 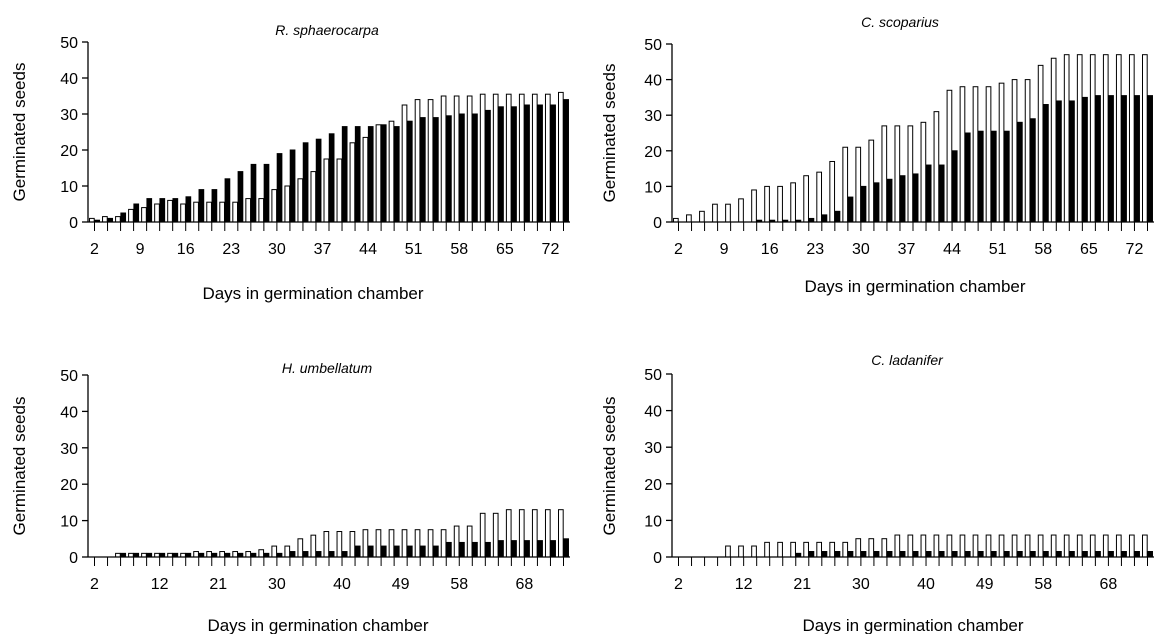 I want to click on x-tick-label: 21, so click(x=802, y=584).